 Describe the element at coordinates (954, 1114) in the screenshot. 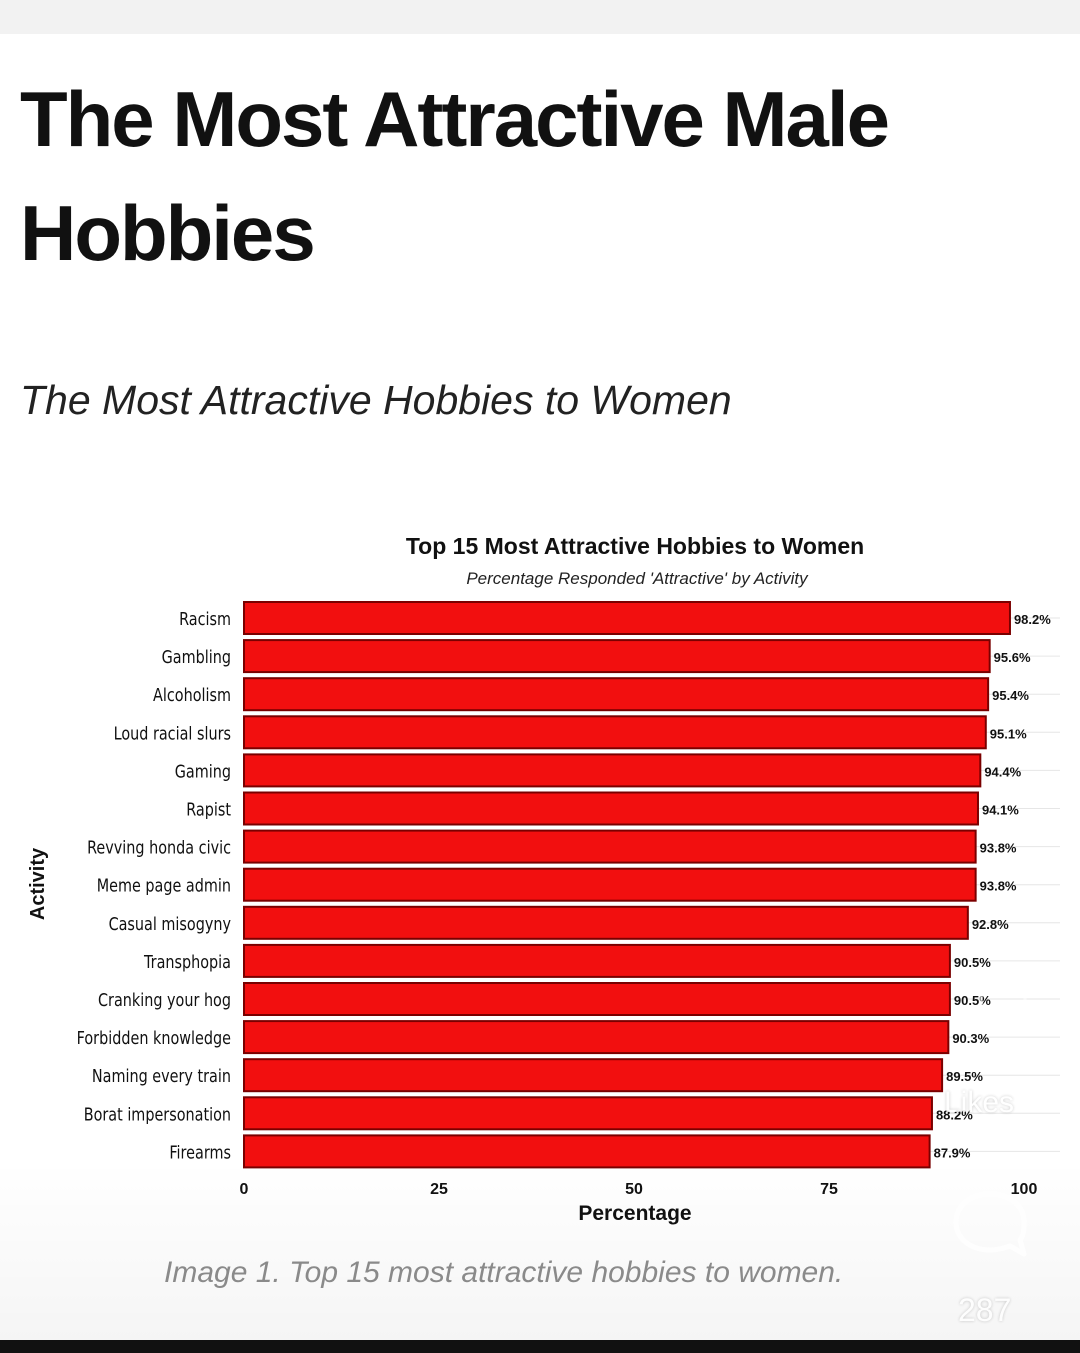

I see `value-label: 88.2%` at that location.